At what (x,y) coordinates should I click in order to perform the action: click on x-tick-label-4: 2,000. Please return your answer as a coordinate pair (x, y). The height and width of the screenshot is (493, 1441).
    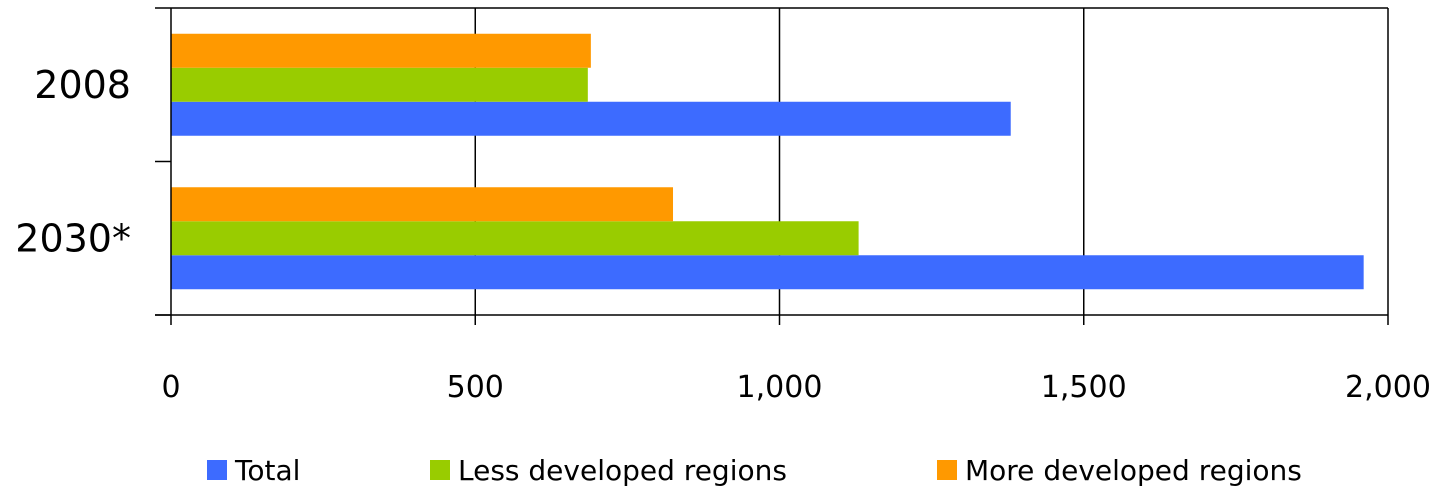
    Looking at the image, I should click on (1388, 387).